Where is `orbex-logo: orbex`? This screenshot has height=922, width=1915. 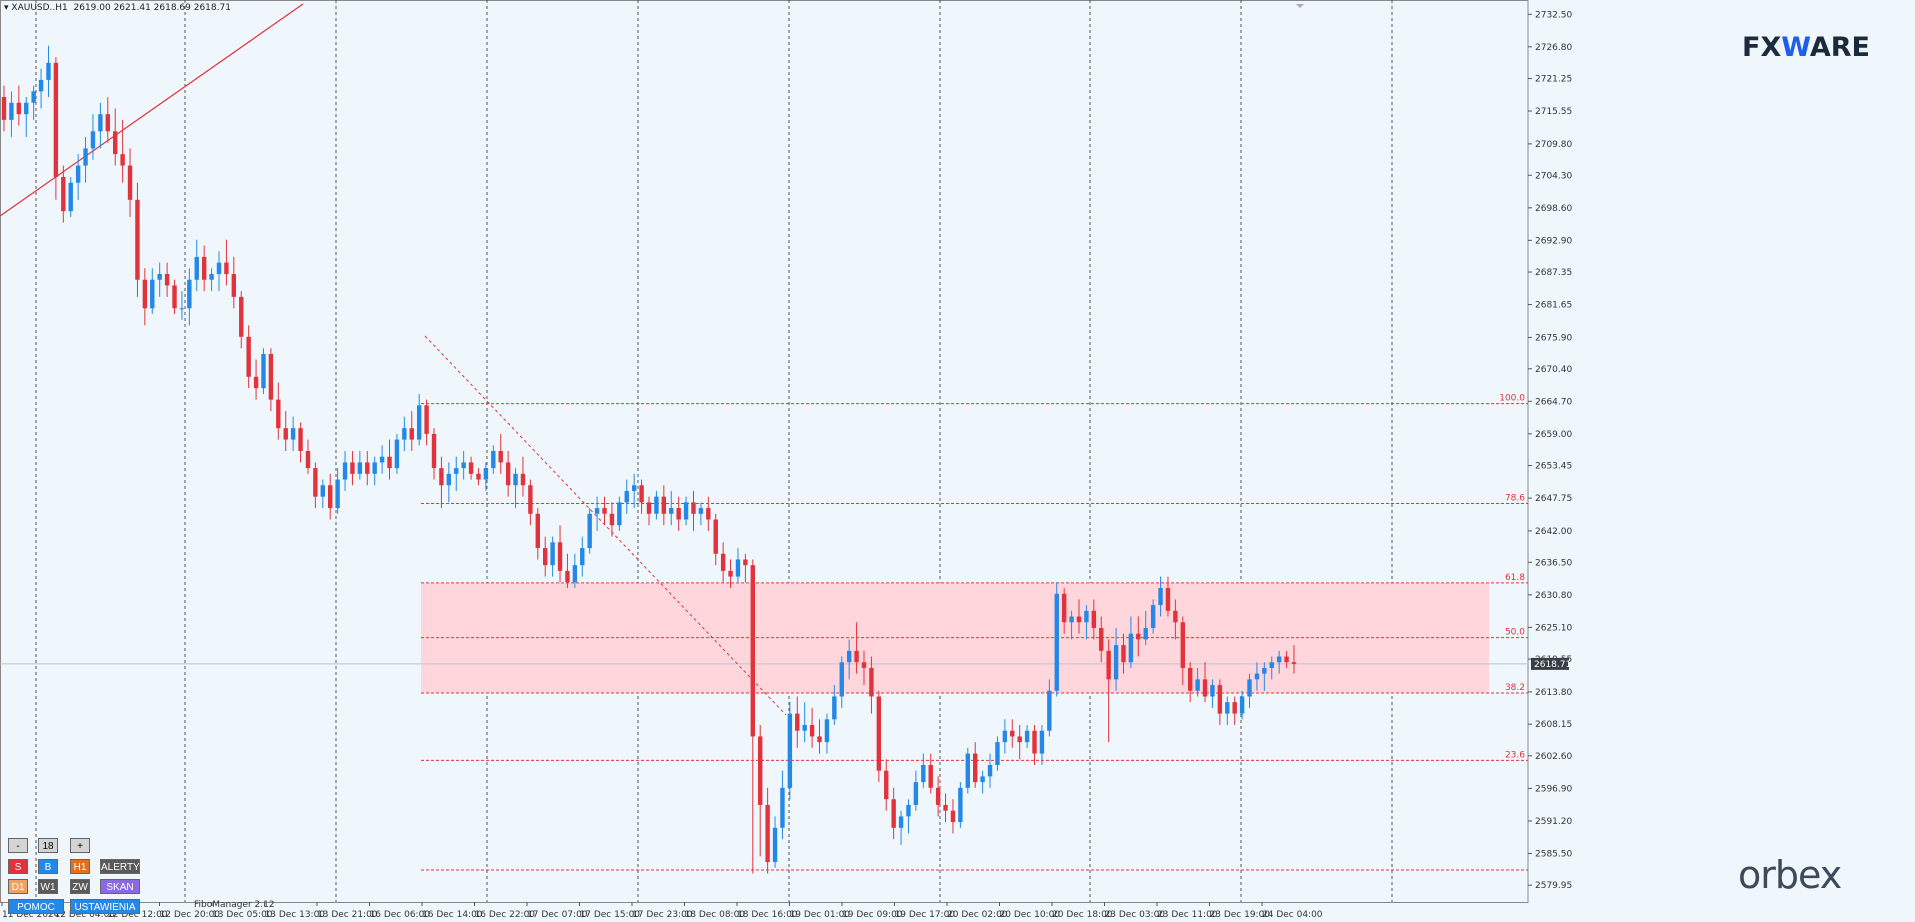
orbex-logo: orbex is located at coordinates (1790, 875).